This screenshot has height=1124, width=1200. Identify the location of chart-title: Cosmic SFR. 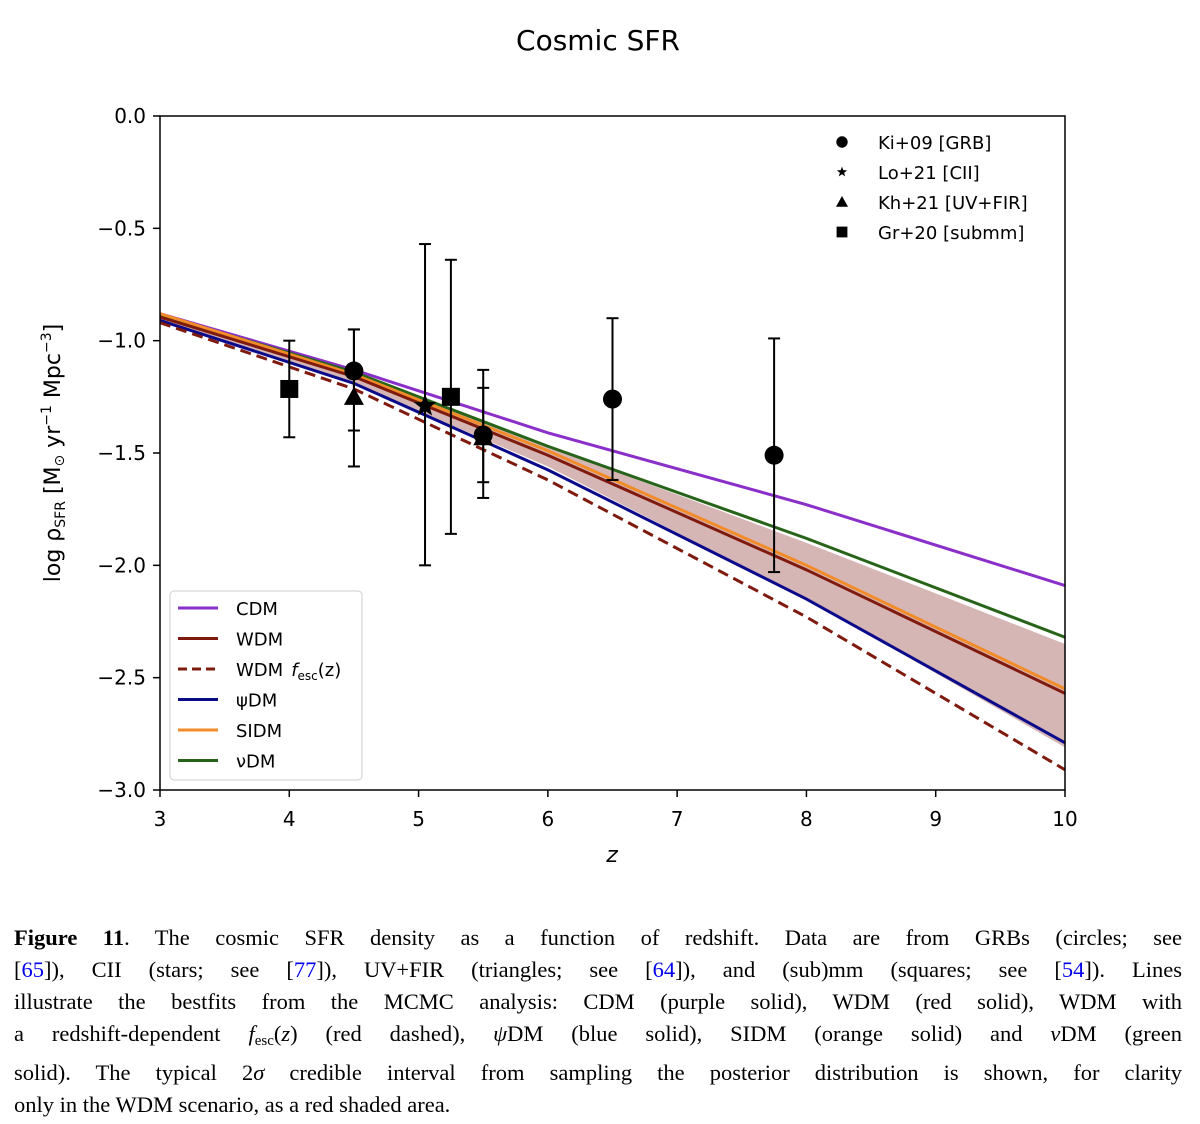
(598, 40).